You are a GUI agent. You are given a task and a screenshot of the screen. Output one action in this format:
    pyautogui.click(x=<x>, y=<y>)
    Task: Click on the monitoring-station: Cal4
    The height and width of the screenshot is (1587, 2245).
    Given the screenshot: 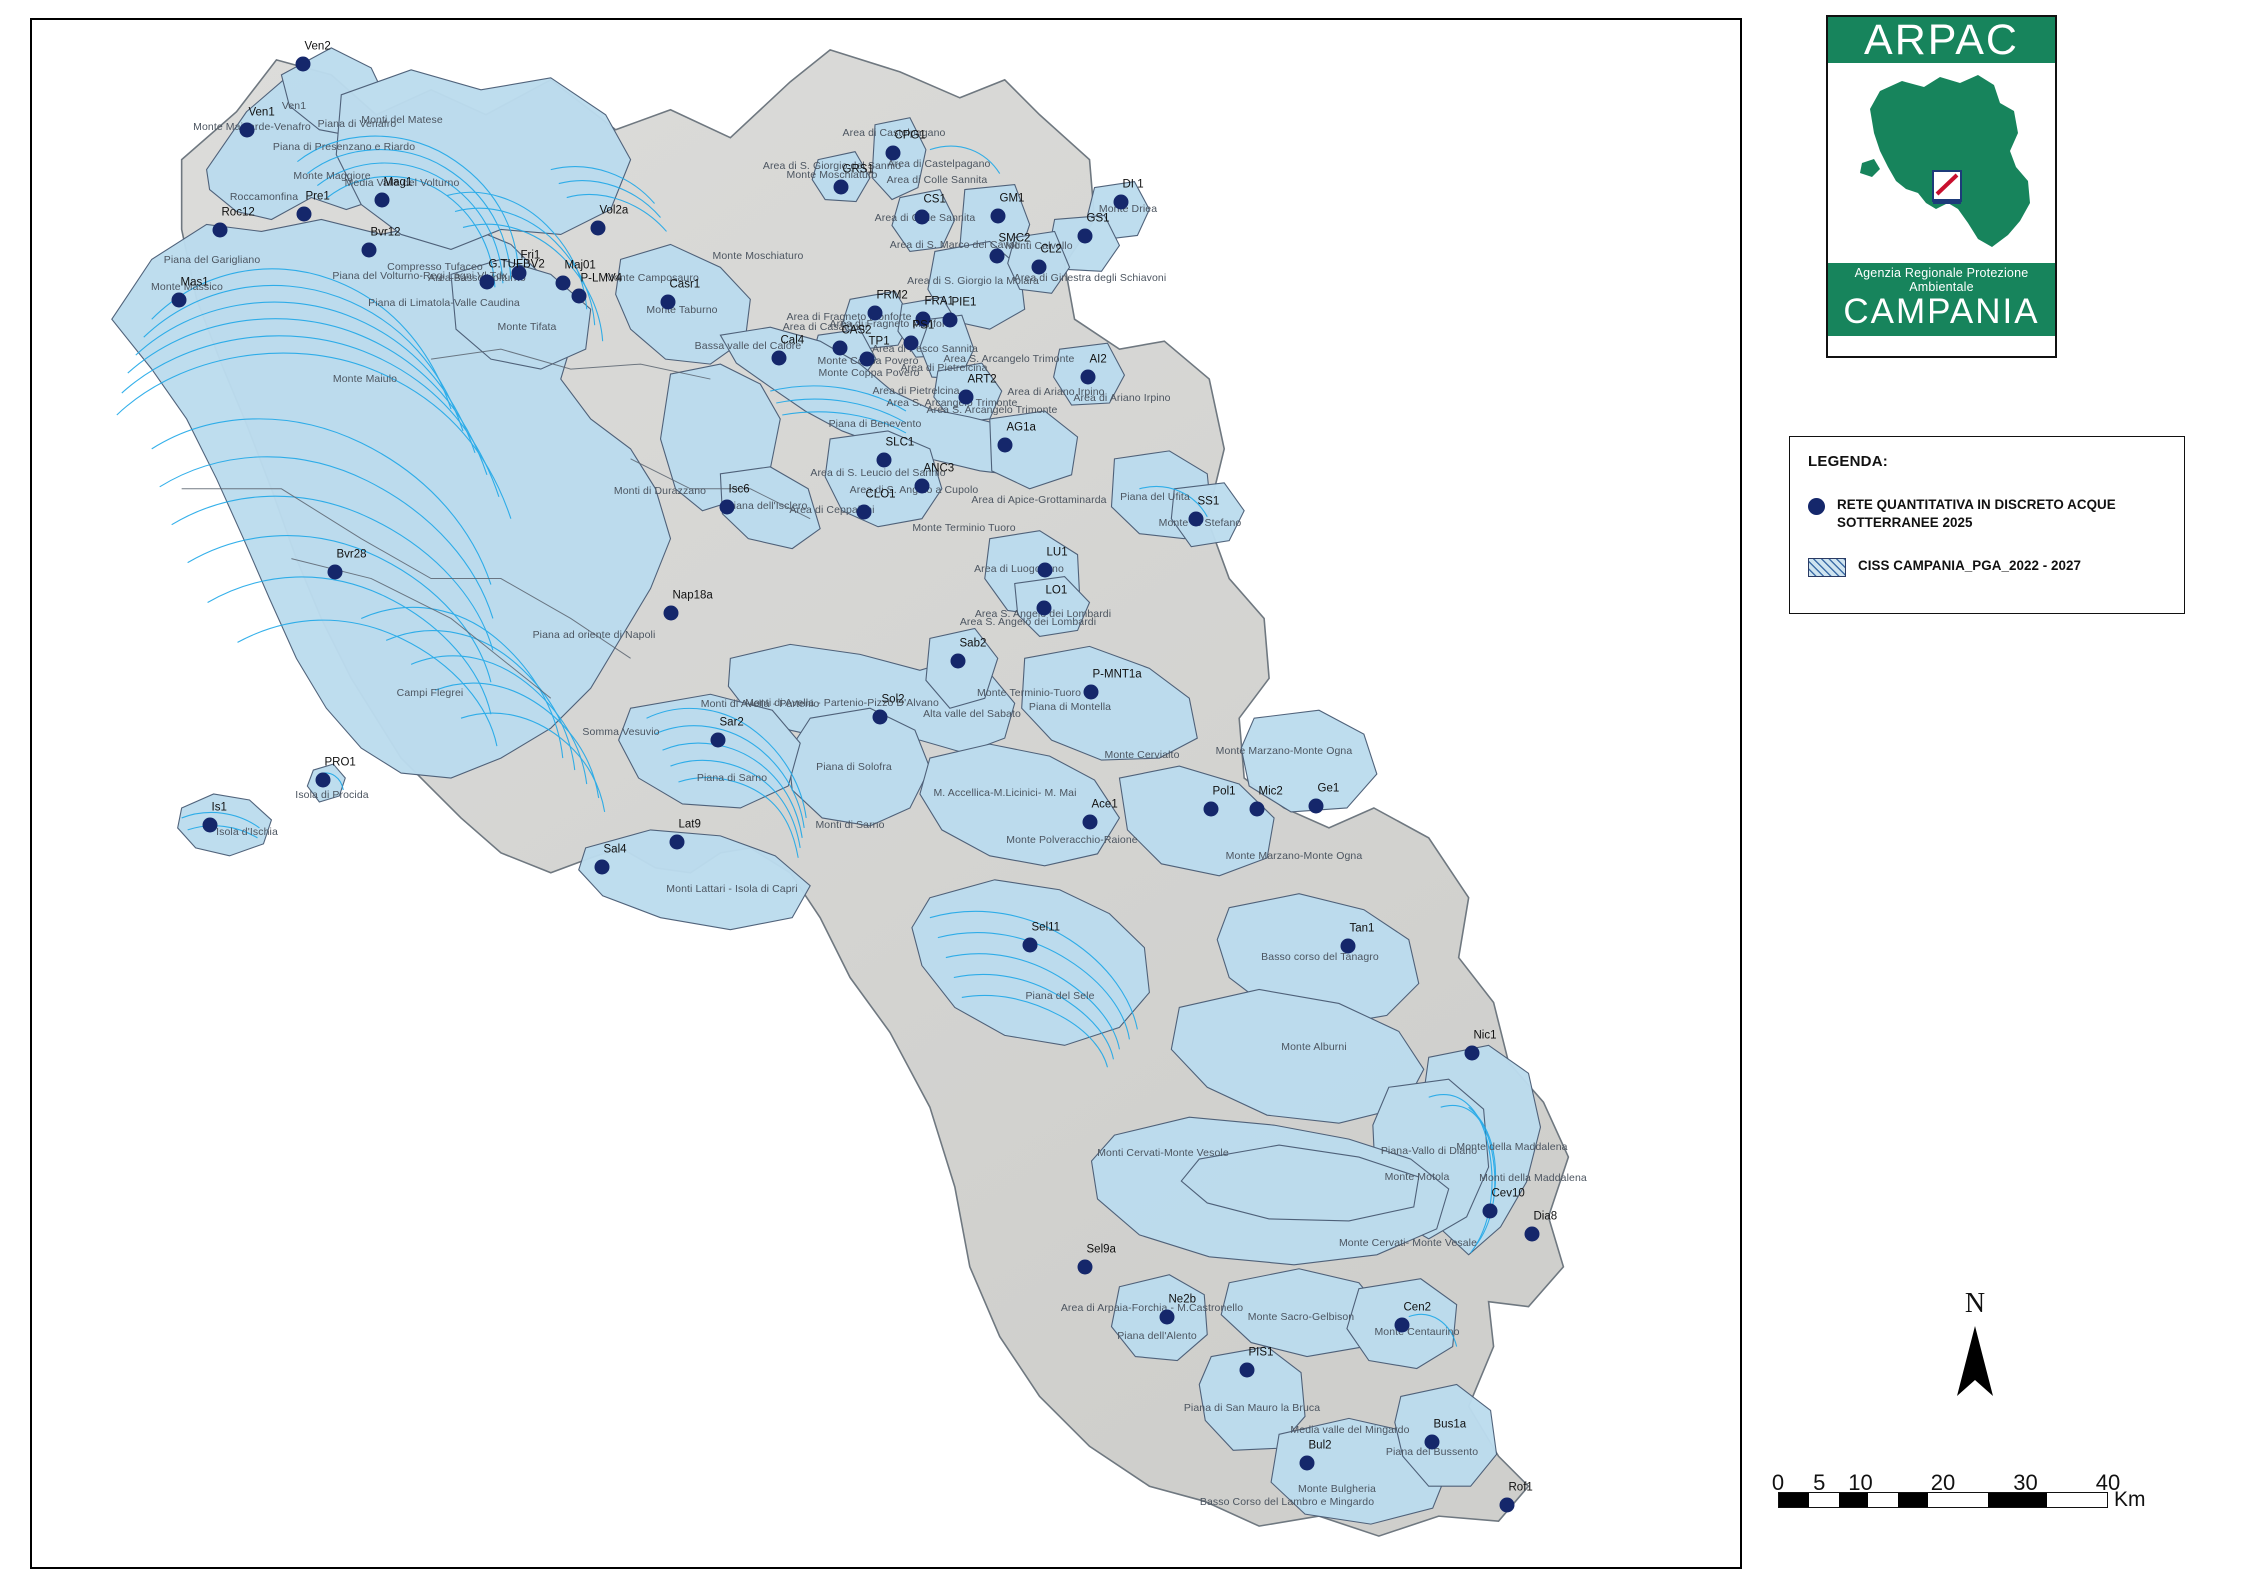 What is the action you would take?
    pyautogui.click(x=787, y=350)
    